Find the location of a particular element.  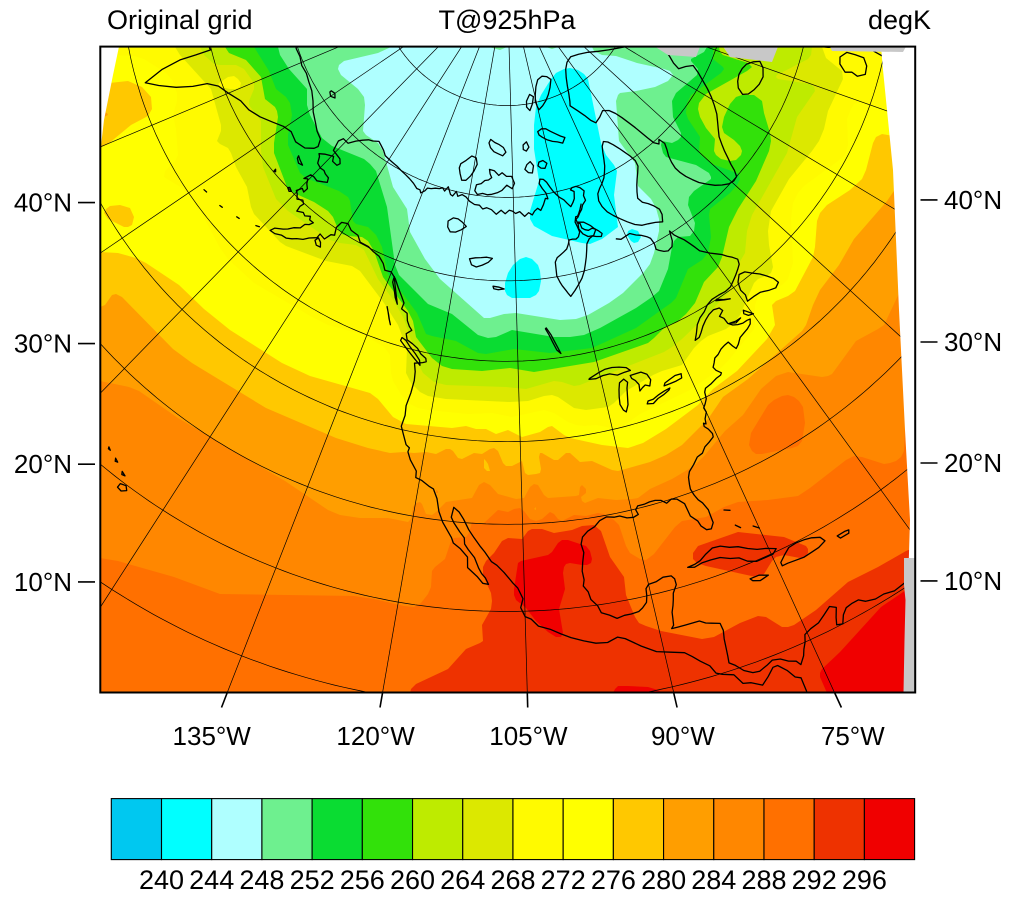

svg-text: 260 is located at coordinates (412, 880).